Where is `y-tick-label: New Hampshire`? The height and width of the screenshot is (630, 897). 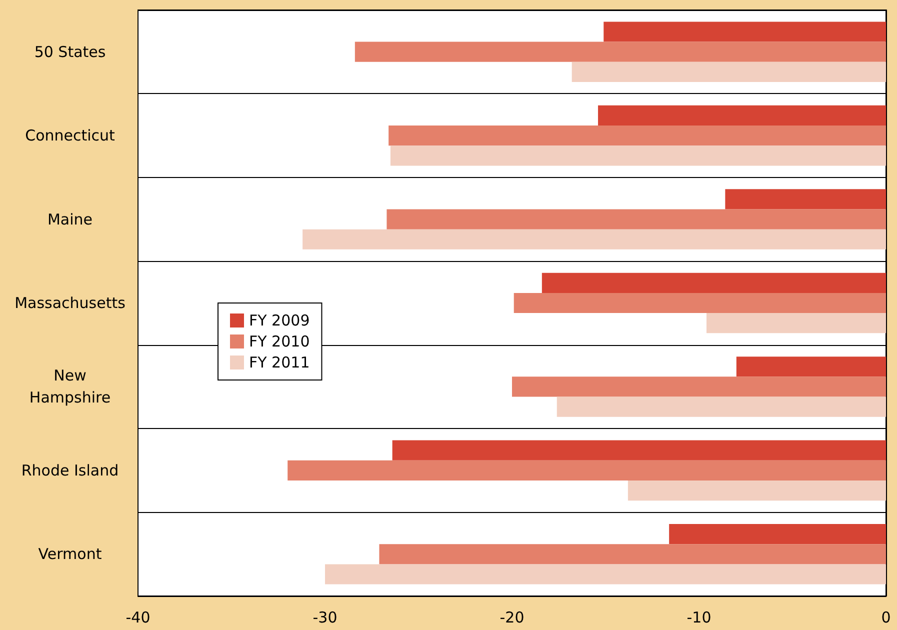
y-tick-label: New Hampshire is located at coordinates (70, 386).